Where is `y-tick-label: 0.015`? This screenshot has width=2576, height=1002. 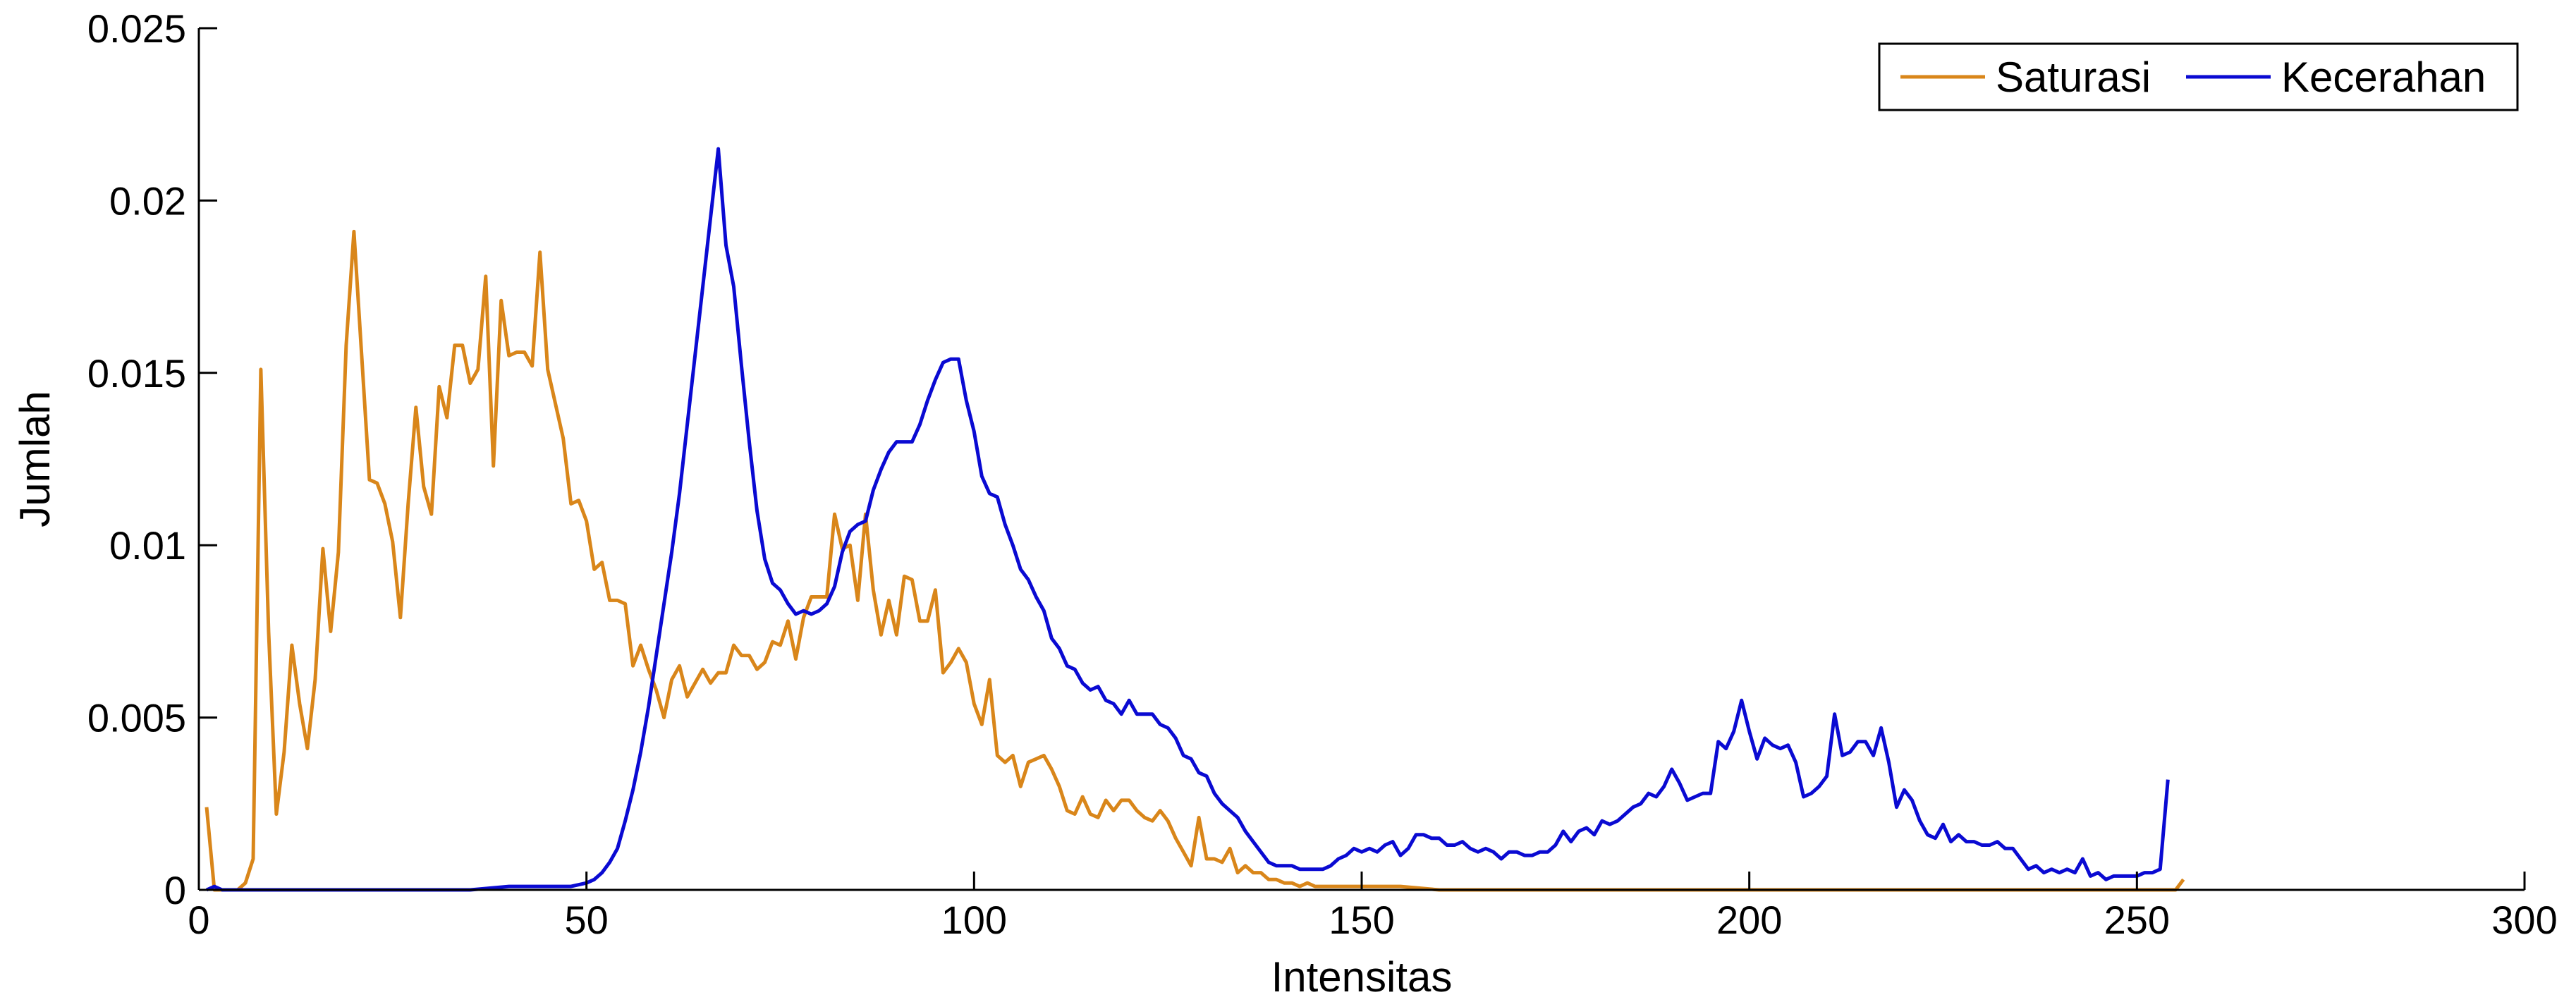
y-tick-label: 0.015 is located at coordinates (136, 373).